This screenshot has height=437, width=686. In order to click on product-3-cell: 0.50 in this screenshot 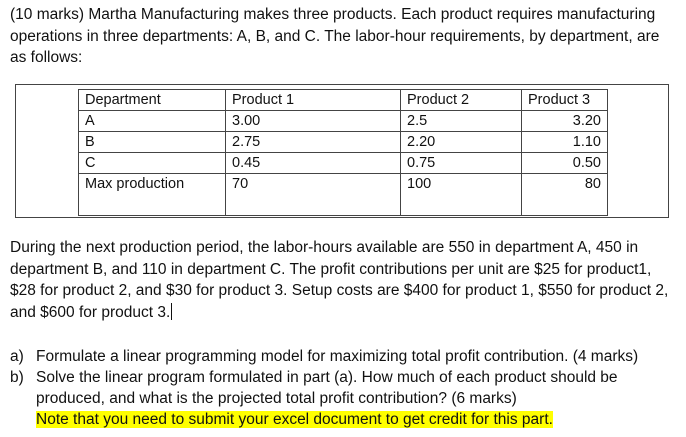, I will do `click(564, 163)`.